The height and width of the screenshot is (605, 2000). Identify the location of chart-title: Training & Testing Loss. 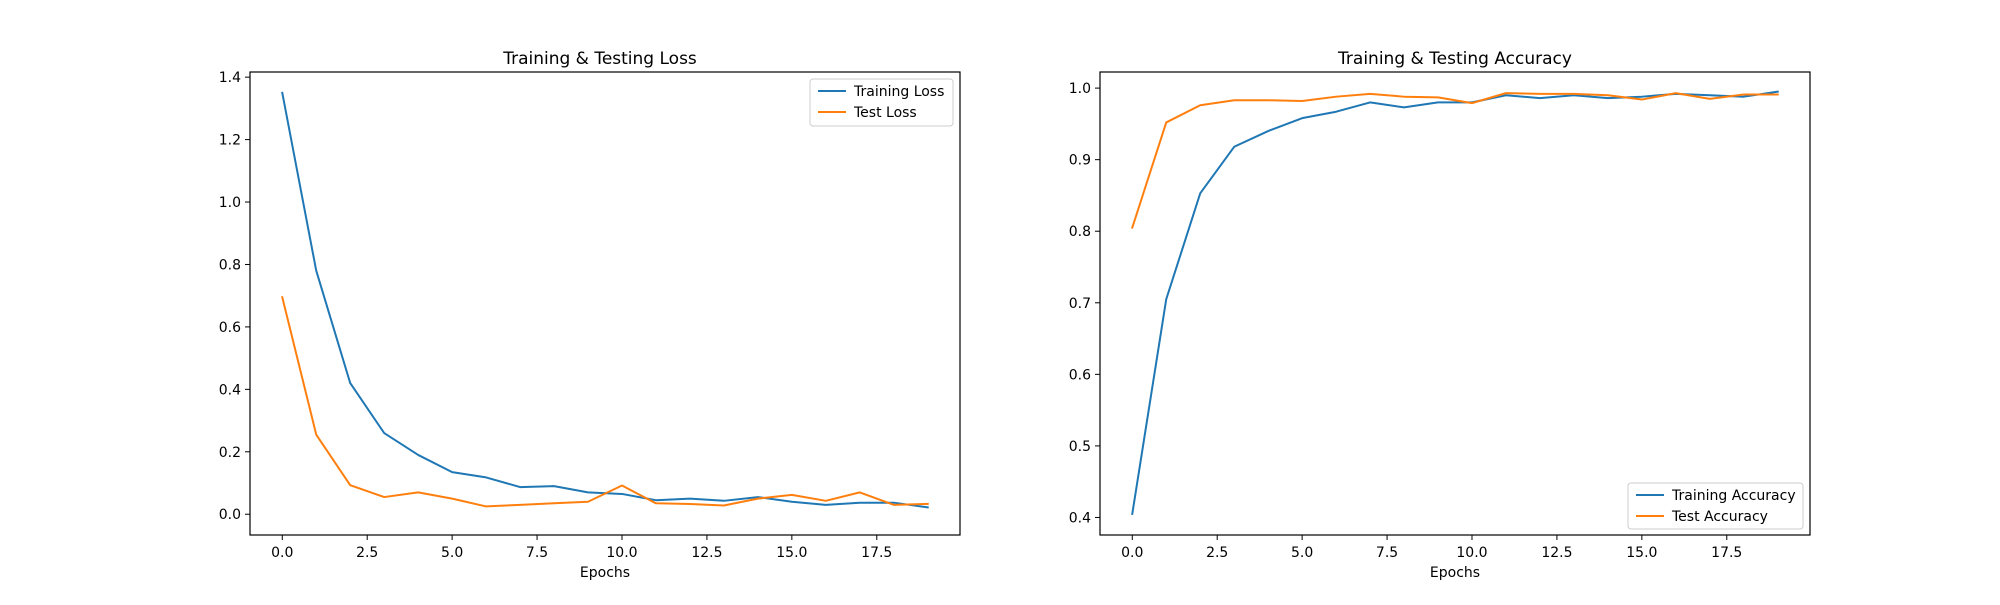
(599, 59).